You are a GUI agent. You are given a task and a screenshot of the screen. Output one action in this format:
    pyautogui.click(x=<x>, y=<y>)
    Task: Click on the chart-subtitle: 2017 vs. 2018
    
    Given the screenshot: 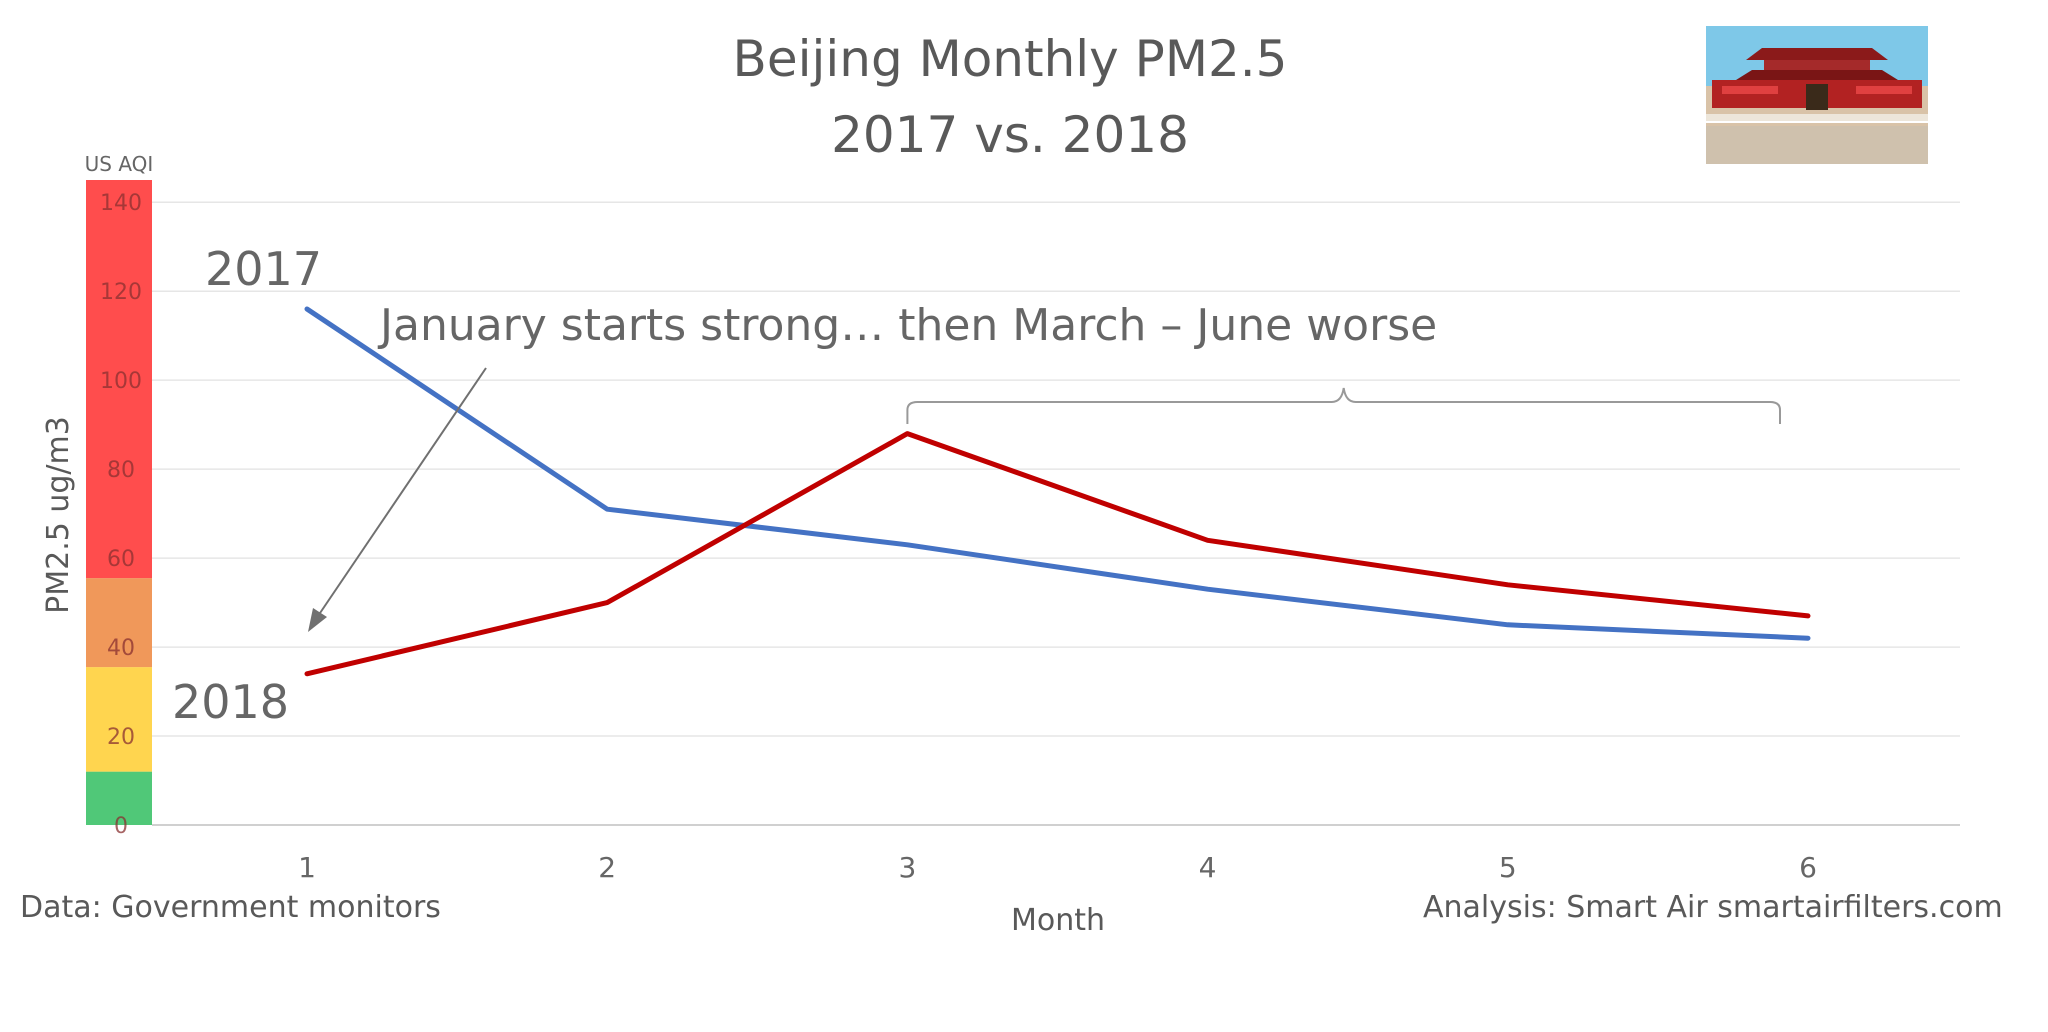 What is the action you would take?
    pyautogui.click(x=1010, y=135)
    